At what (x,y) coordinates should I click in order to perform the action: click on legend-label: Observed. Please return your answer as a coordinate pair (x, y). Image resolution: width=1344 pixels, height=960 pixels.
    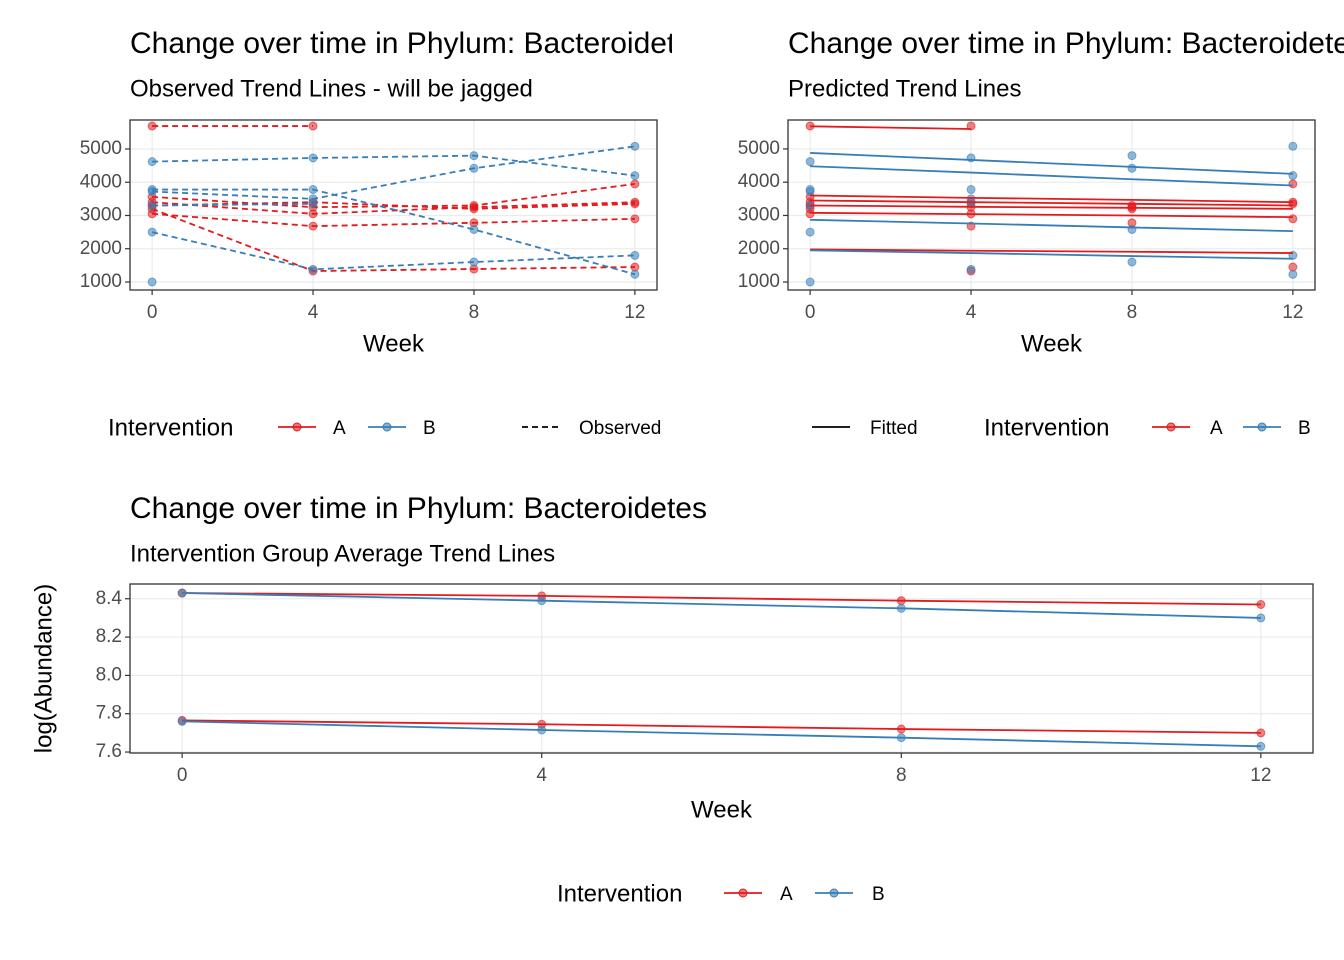
    Looking at the image, I should click on (620, 428).